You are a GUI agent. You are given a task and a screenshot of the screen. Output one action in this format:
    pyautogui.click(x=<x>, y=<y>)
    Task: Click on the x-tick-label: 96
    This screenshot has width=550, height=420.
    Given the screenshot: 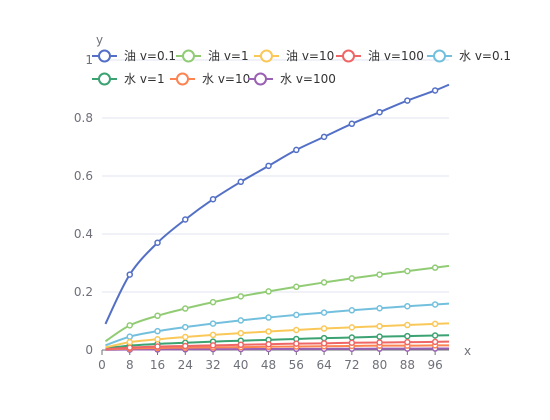 What is the action you would take?
    pyautogui.click(x=434, y=365)
    